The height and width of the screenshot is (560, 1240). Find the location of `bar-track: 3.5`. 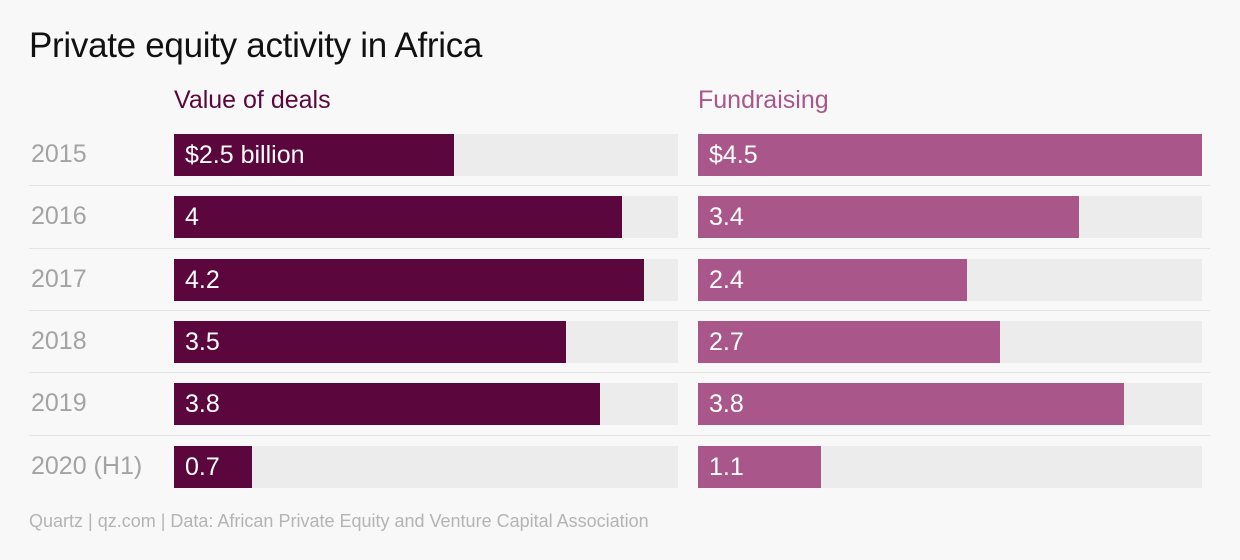

bar-track: 3.5 is located at coordinates (426, 341).